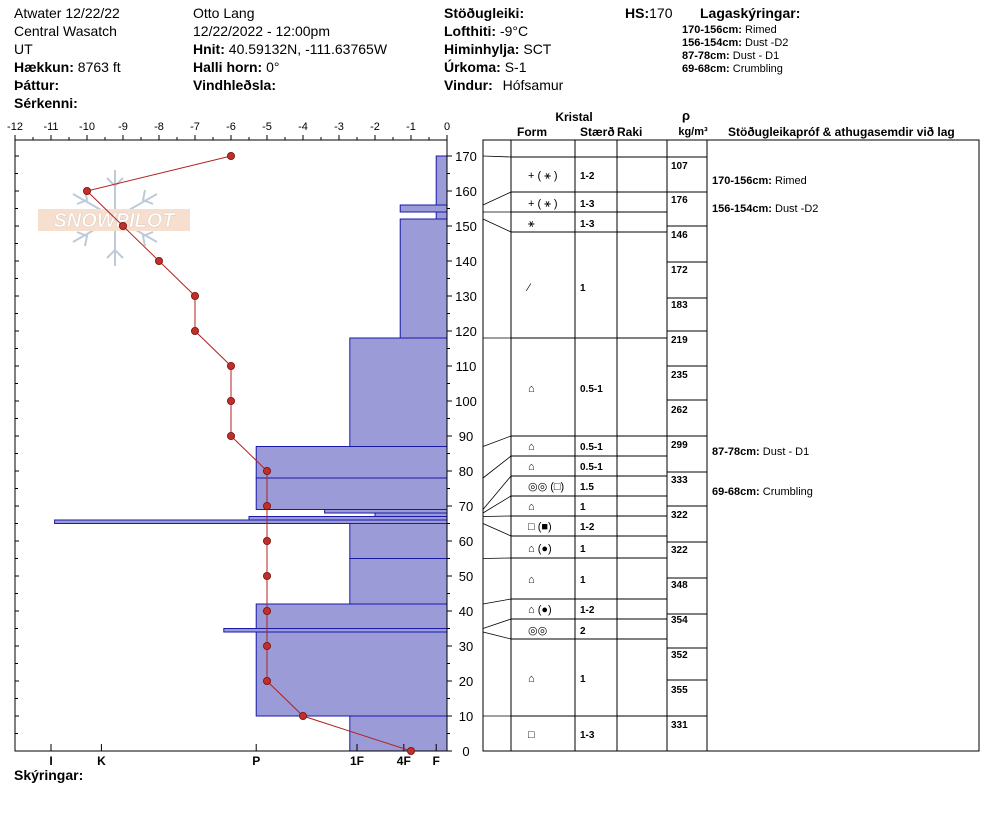 The image size is (994, 840). I want to click on layer-form: ⚹, so click(531, 224).